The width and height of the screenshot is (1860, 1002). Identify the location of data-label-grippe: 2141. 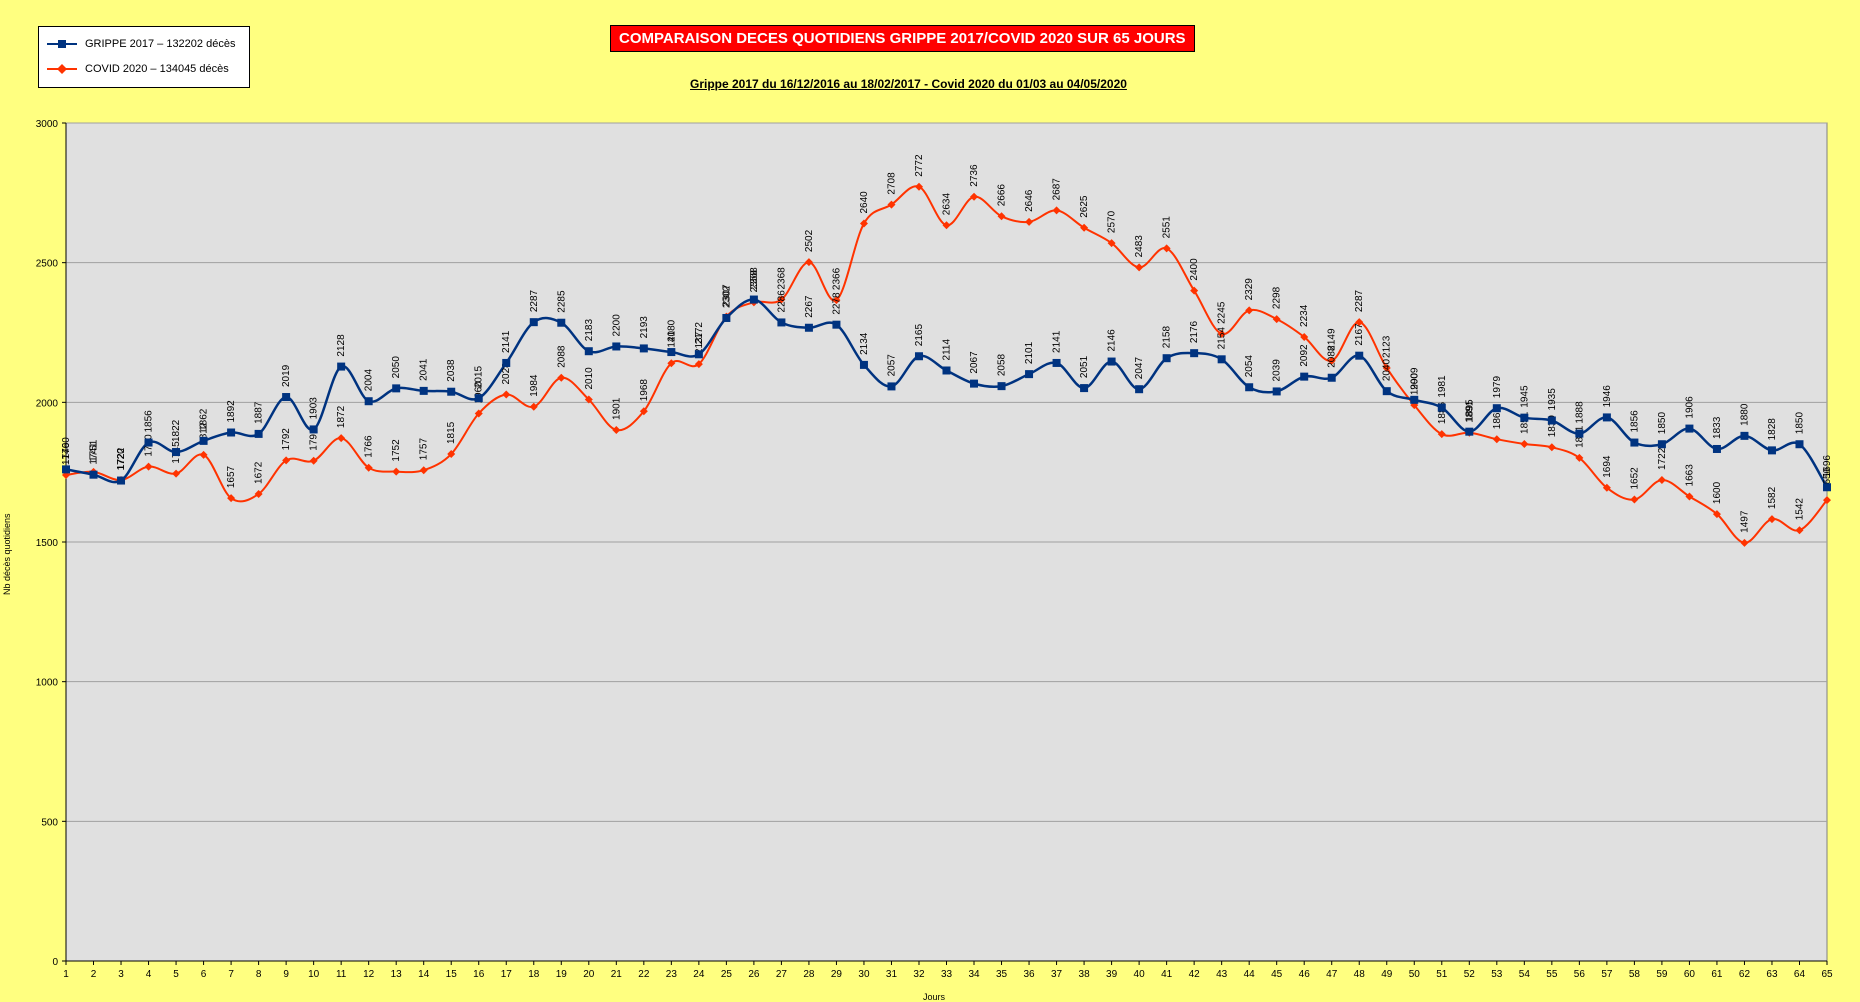
(1057, 341).